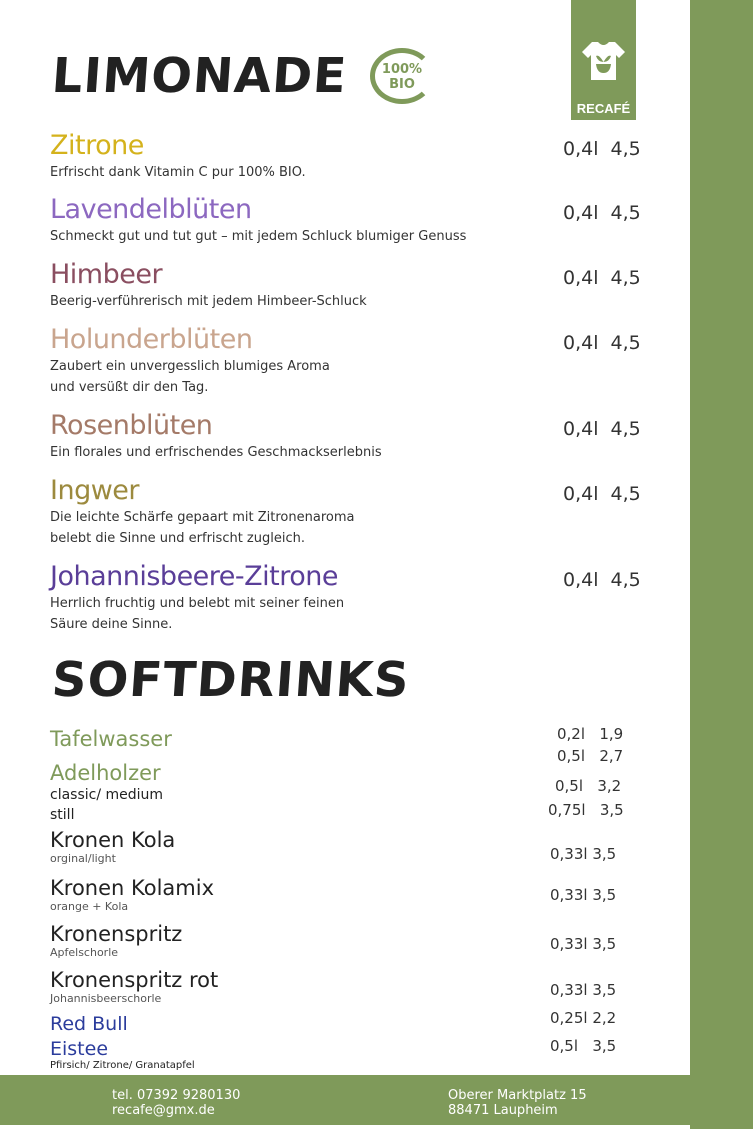 The image size is (753, 1129). What do you see at coordinates (586, 810) in the screenshot?
I see `drink-price: 0,75l 3,5` at bounding box center [586, 810].